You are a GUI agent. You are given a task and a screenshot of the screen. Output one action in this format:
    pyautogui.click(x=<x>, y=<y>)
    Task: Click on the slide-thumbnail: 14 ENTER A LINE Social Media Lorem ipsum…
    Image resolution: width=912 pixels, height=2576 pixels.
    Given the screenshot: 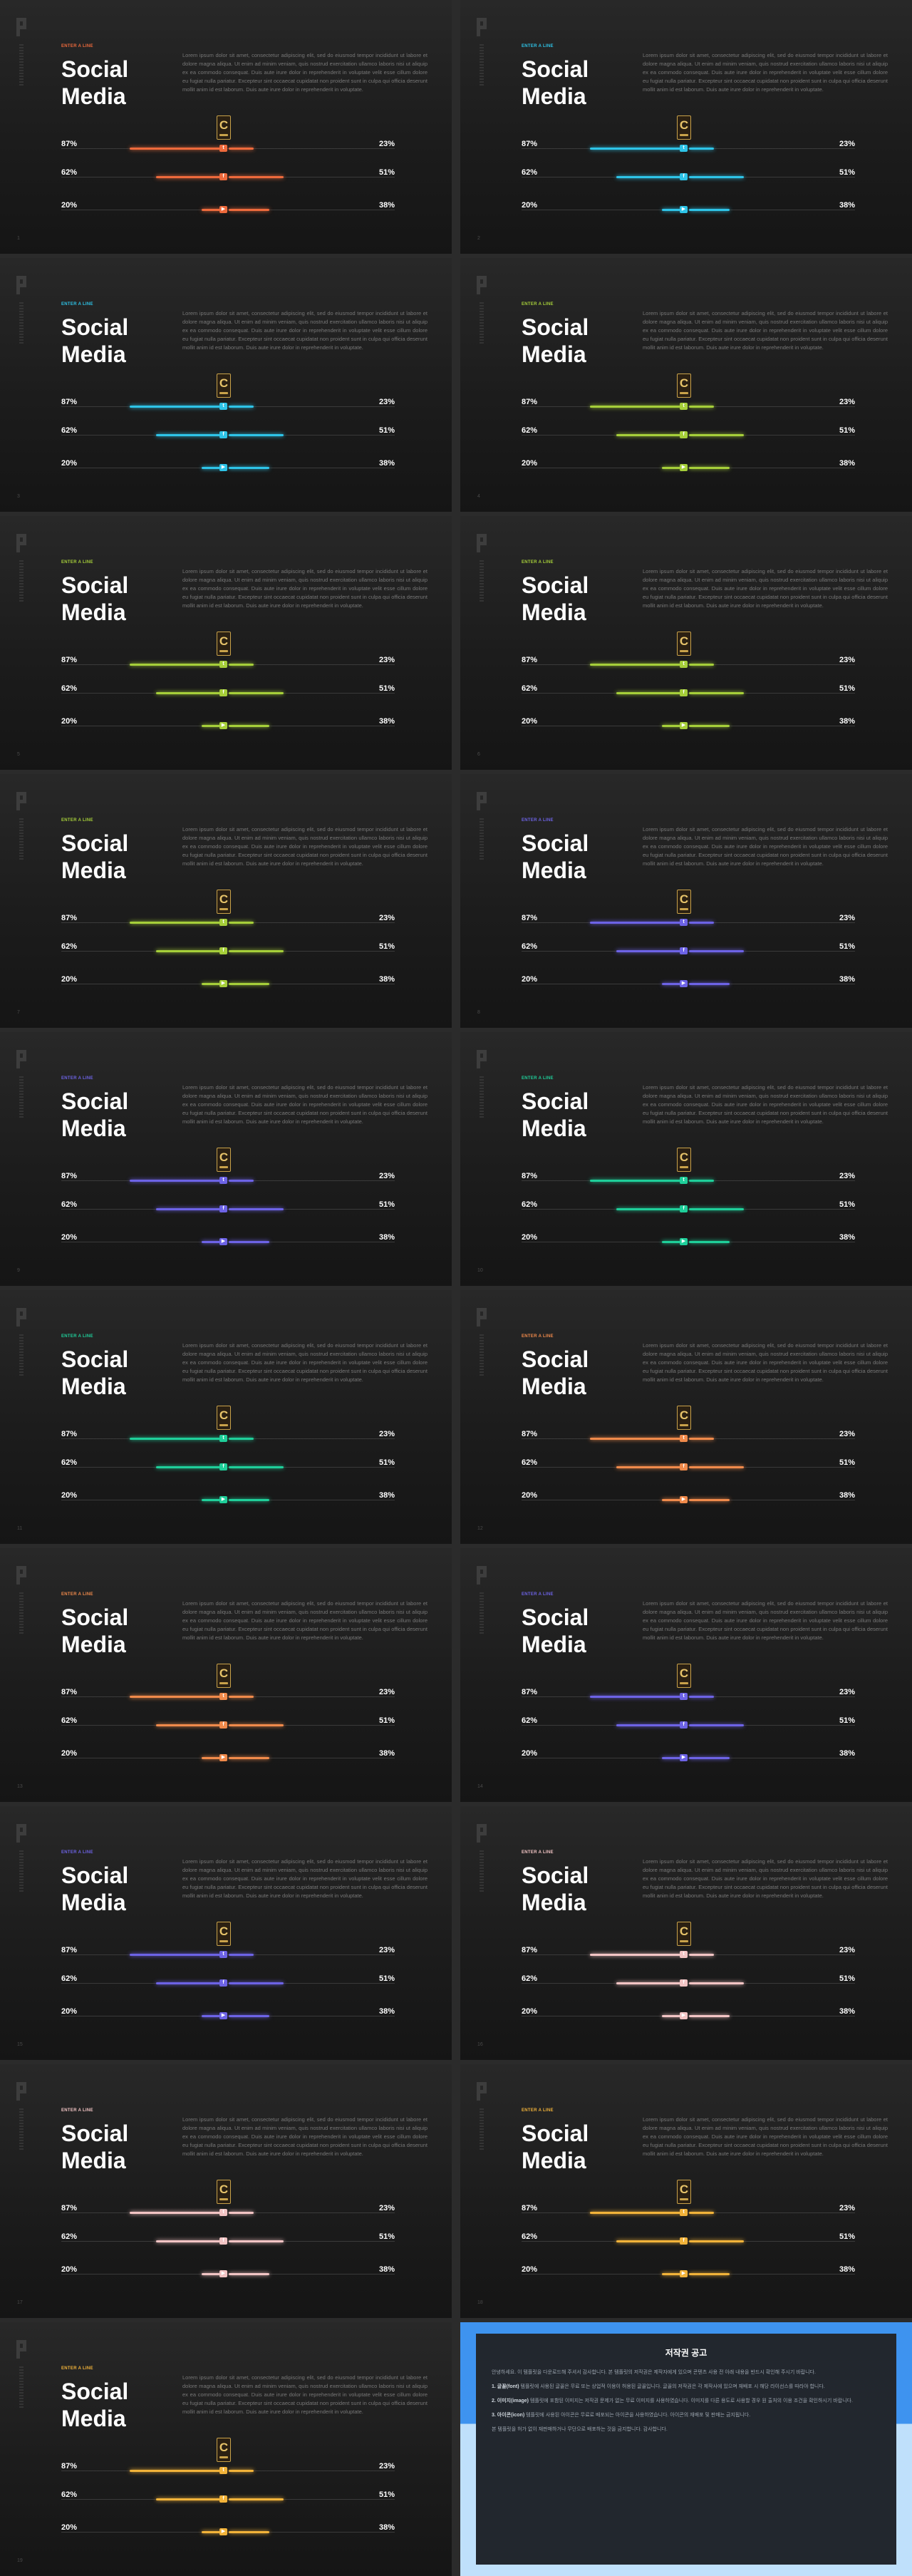 What is the action you would take?
    pyautogui.click(x=686, y=1675)
    